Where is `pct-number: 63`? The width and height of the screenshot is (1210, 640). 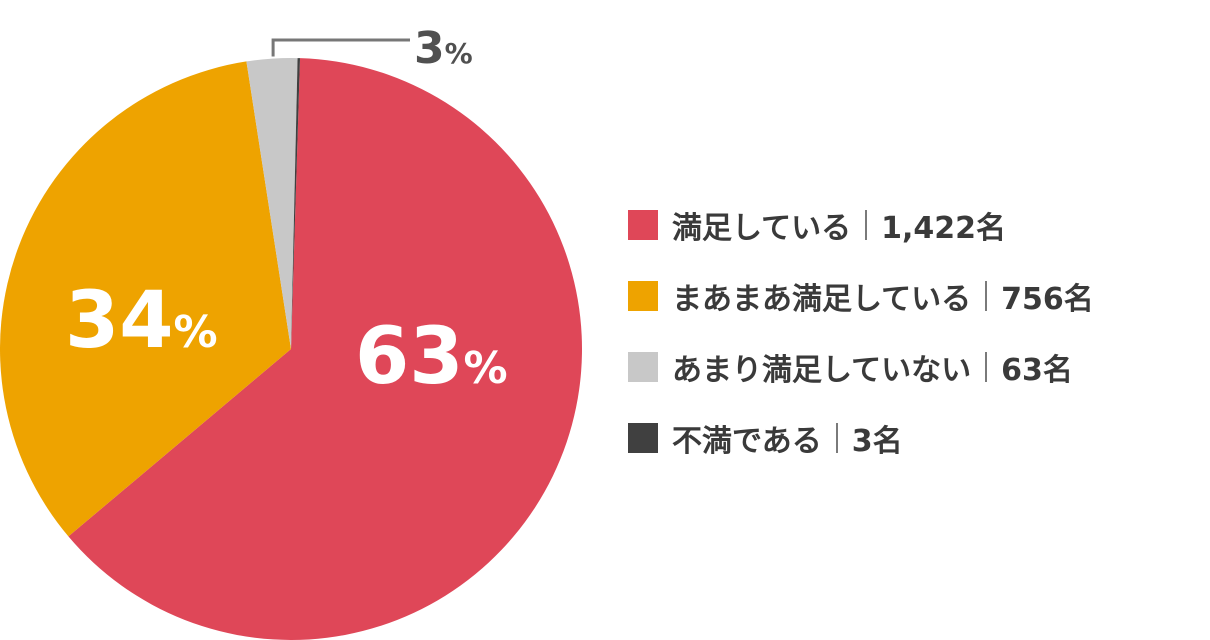 pct-number: 63 is located at coordinates (409, 357).